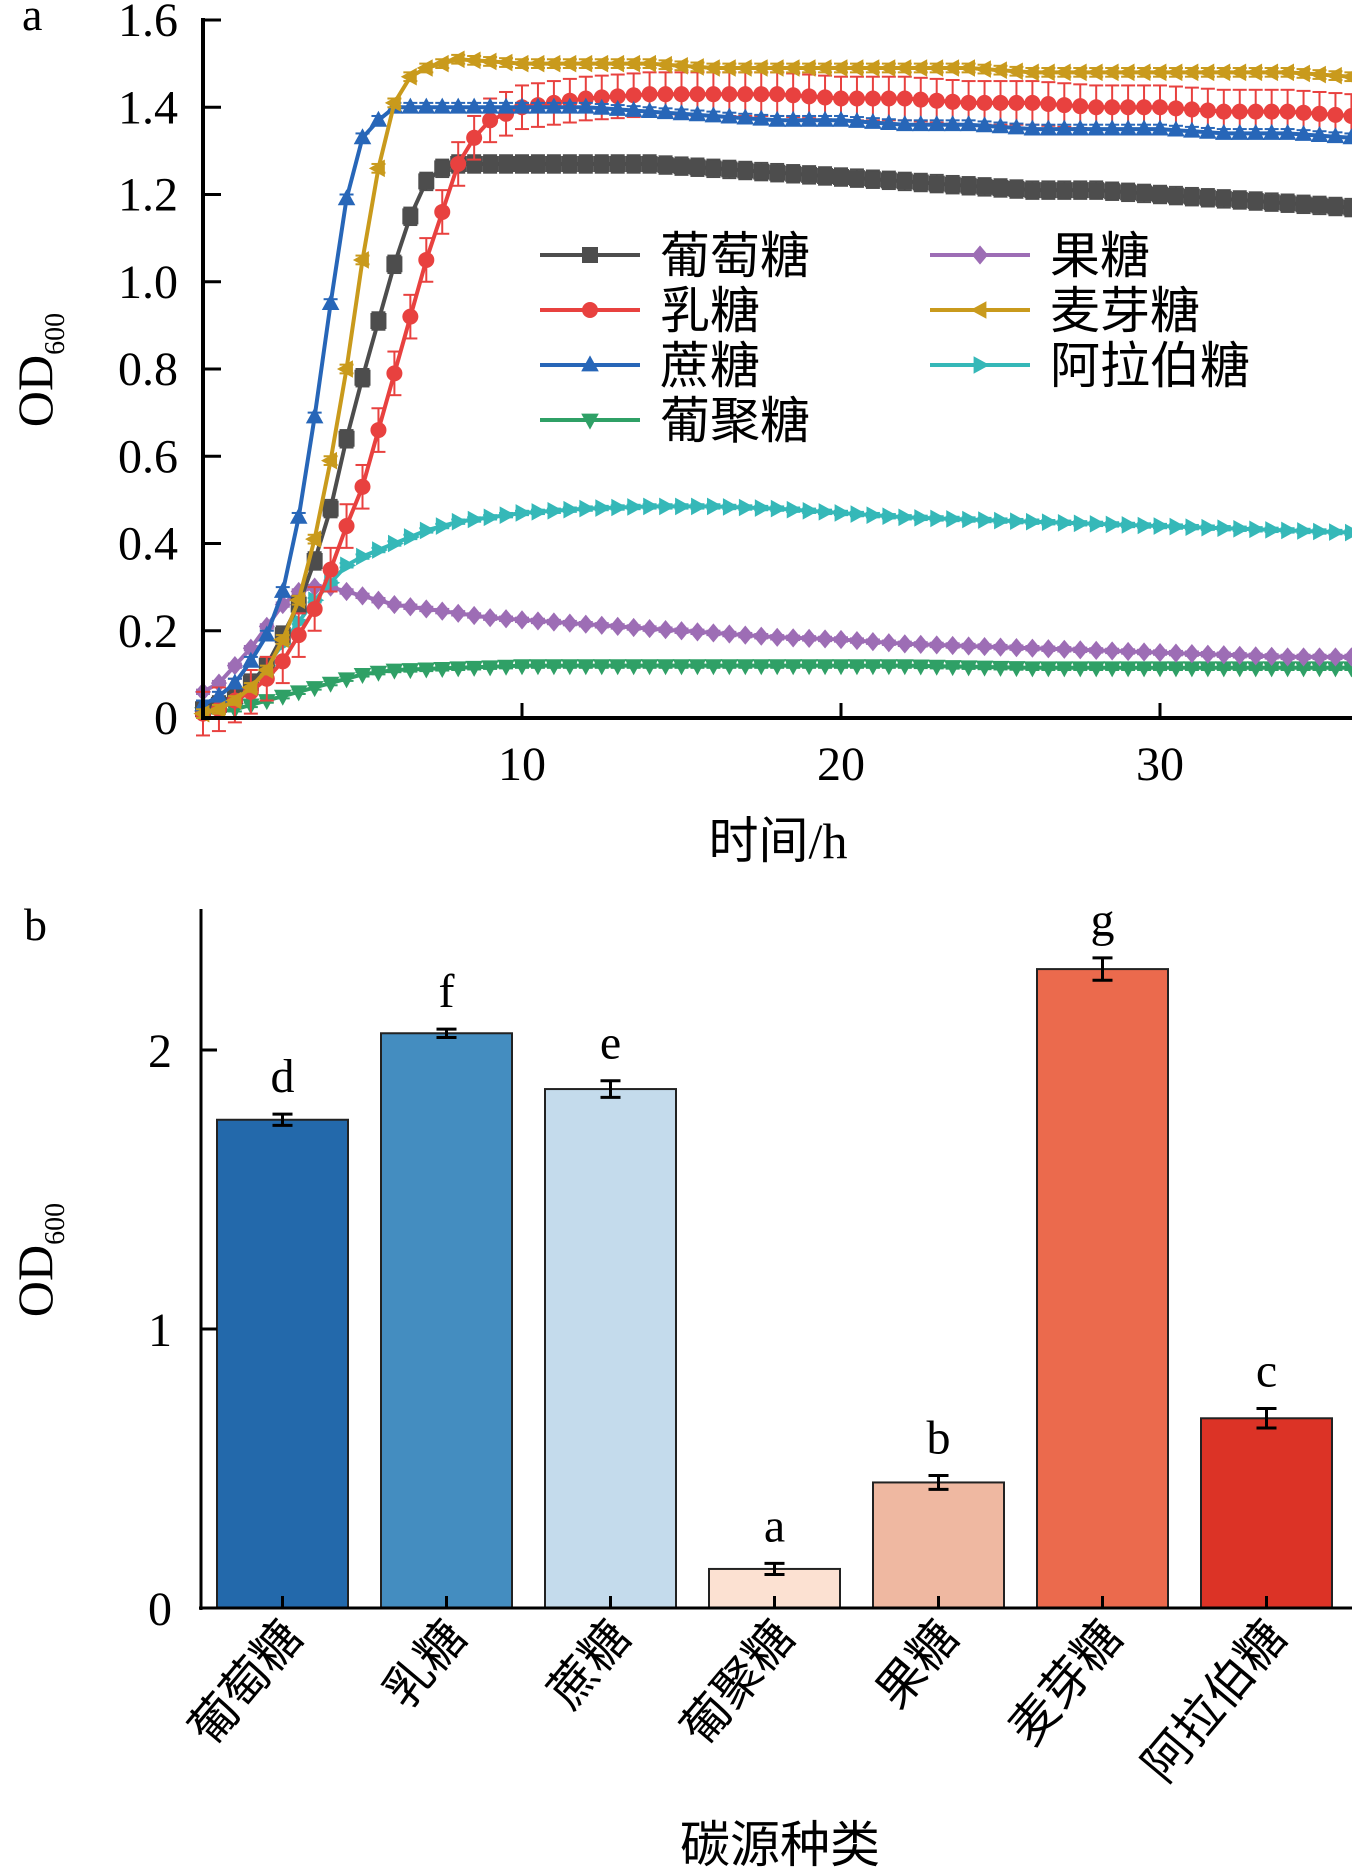  Describe the element at coordinates (1103, 920) in the screenshot. I see `significance-letter: g` at that location.